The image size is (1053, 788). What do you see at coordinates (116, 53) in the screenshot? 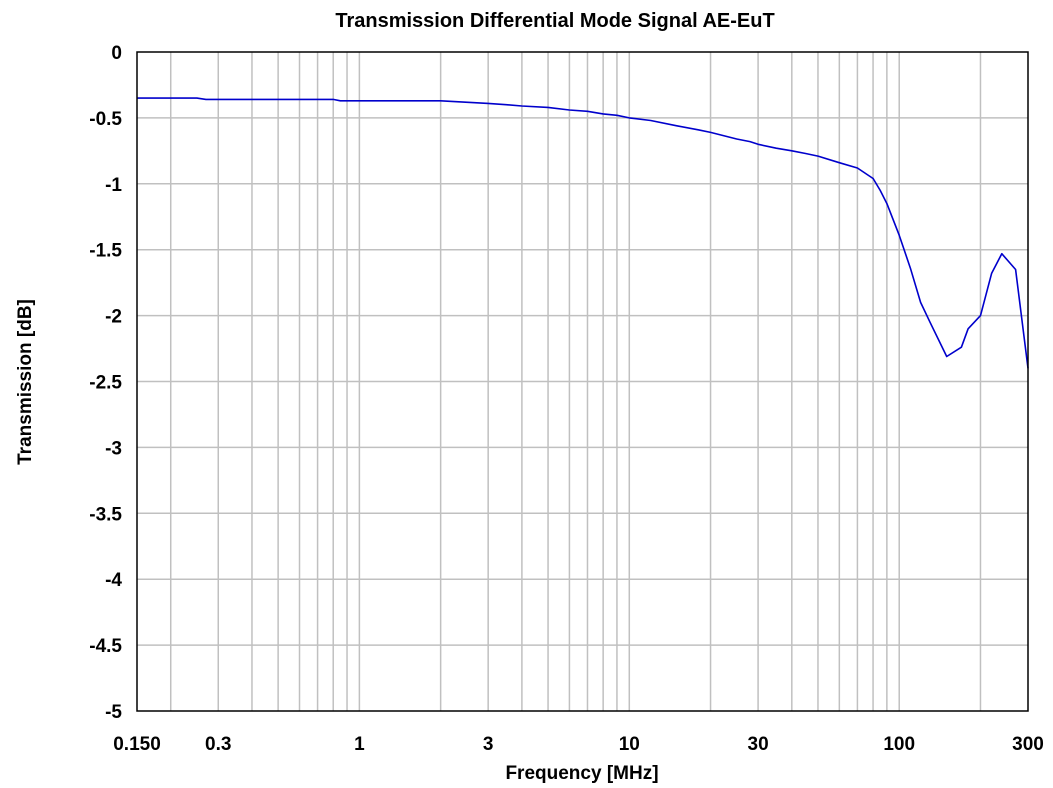
I see `y-tick-label: 0` at bounding box center [116, 53].